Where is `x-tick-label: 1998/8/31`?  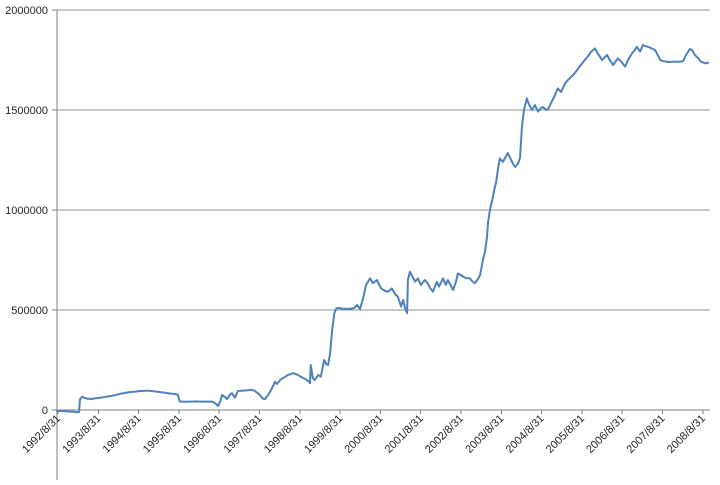 x-tick-label: 1998/8/31 is located at coordinates (283, 434).